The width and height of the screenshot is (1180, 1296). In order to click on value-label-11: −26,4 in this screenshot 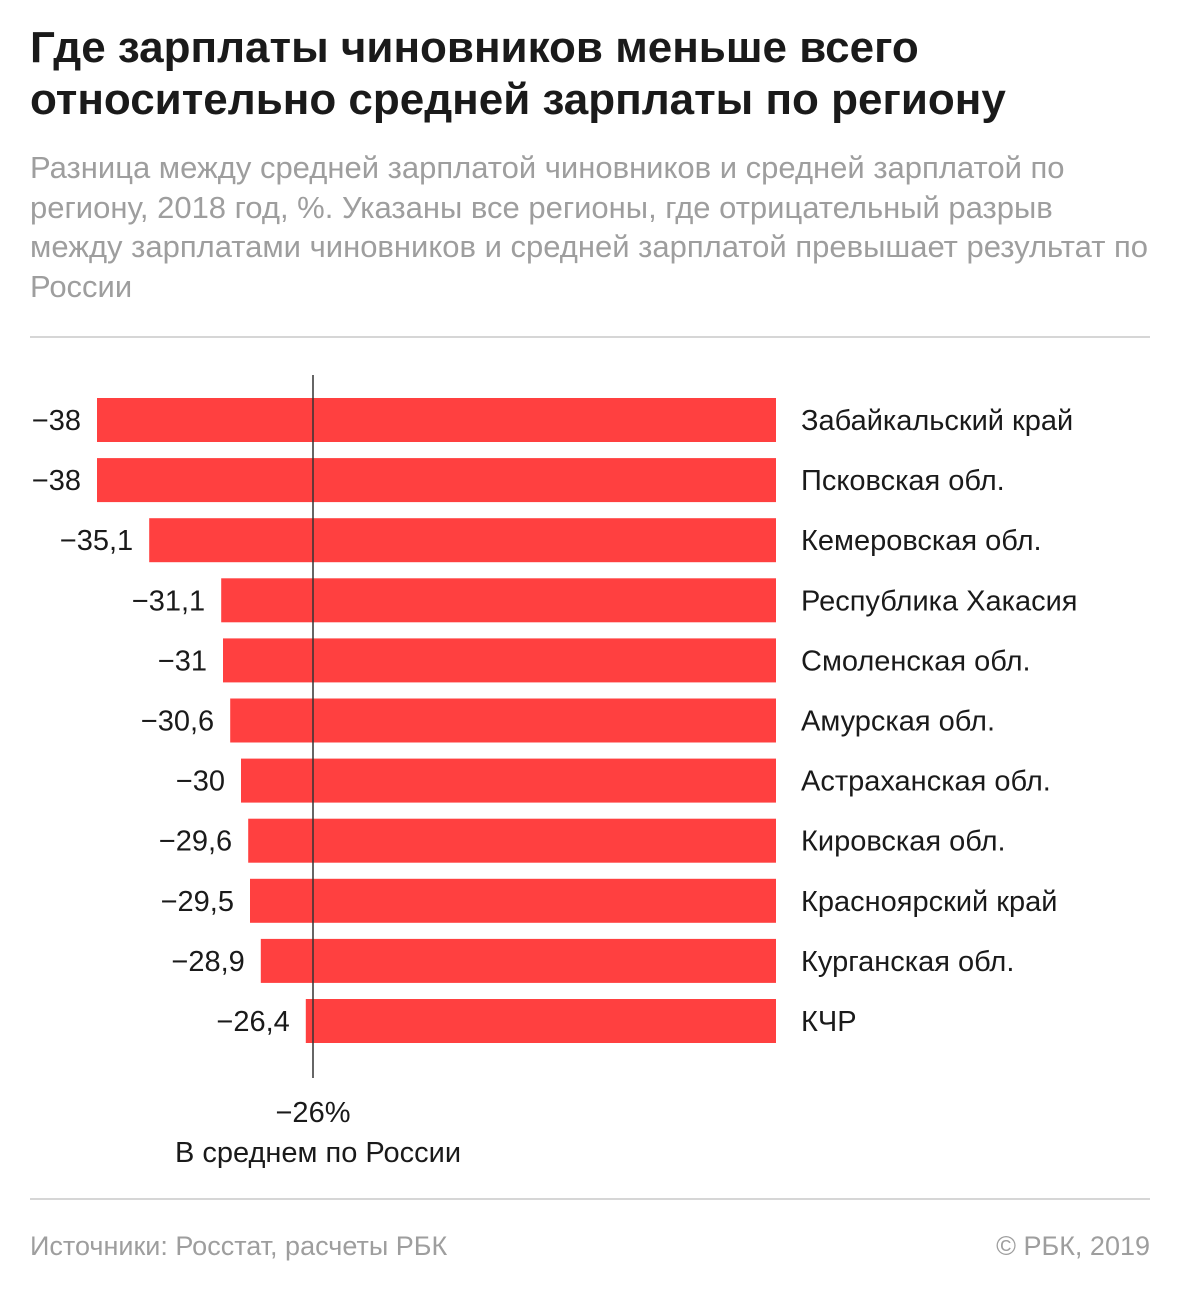, I will do `click(252, 1022)`.